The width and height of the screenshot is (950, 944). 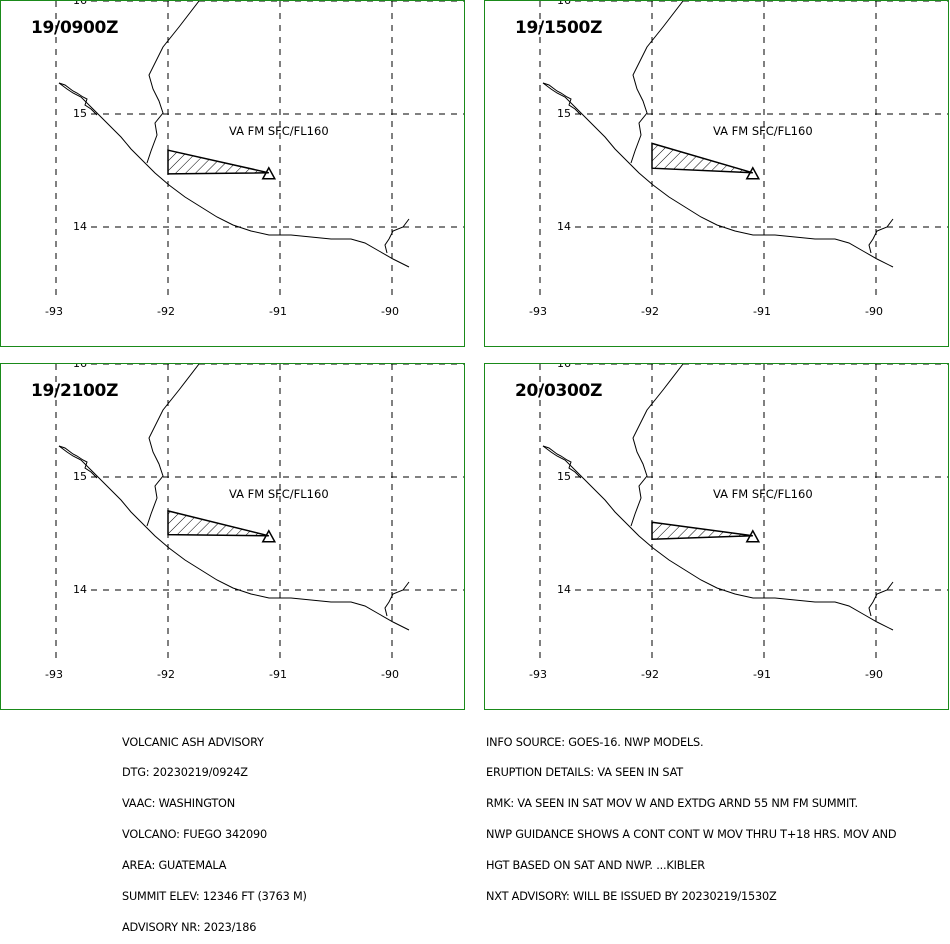 I want to click on advisory-volcano: VOLCANO: FUEGO 342090, so click(x=194, y=835).